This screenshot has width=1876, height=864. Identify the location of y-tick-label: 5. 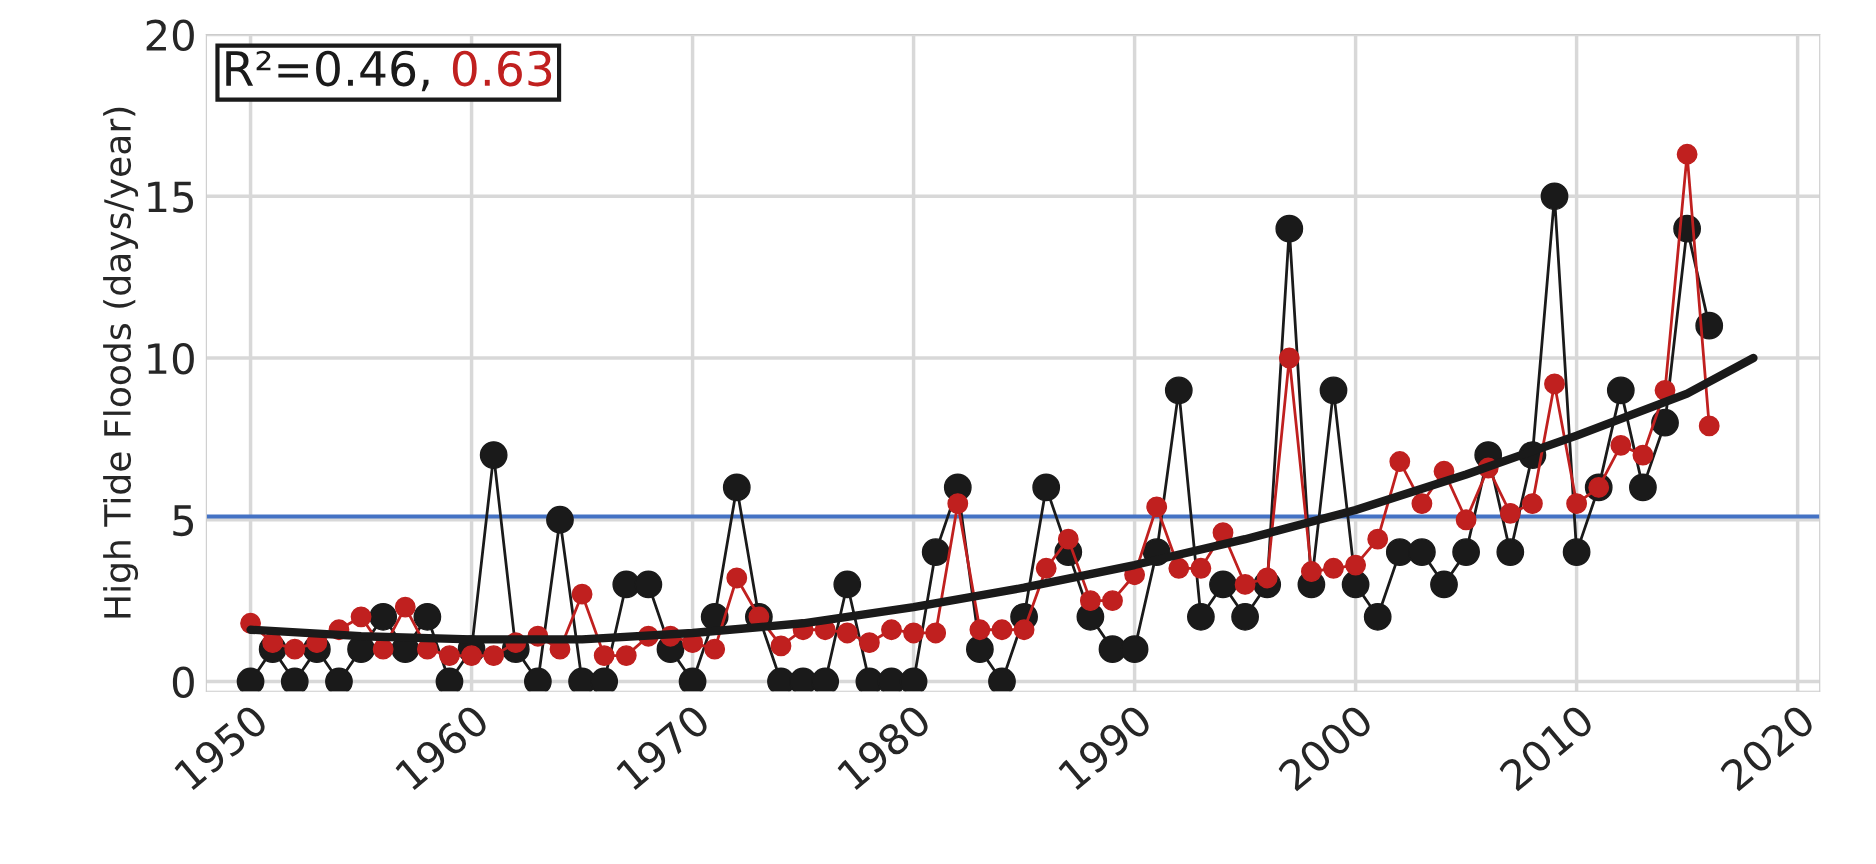
(183, 521).